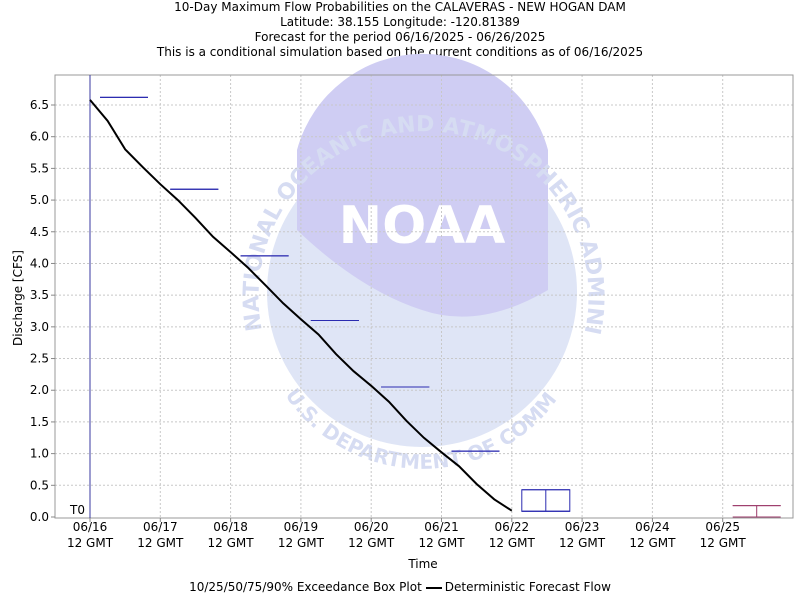  I want to click on y-tick-label: 3.5, so click(39, 295).